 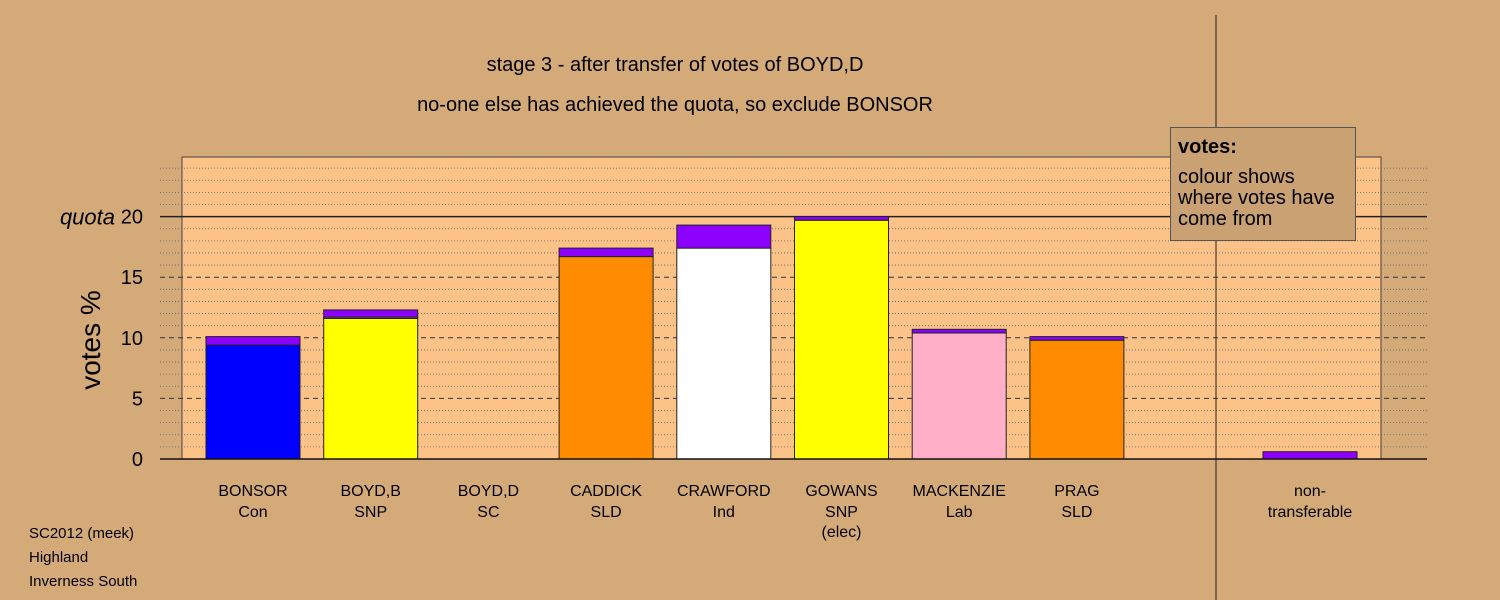 I want to click on bar-segment-bonsor, so click(x=253, y=402).